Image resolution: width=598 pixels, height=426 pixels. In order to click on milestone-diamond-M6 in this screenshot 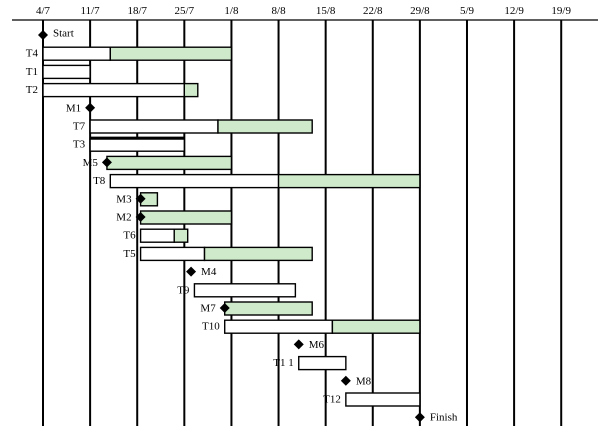, I will do `click(298, 344)`.